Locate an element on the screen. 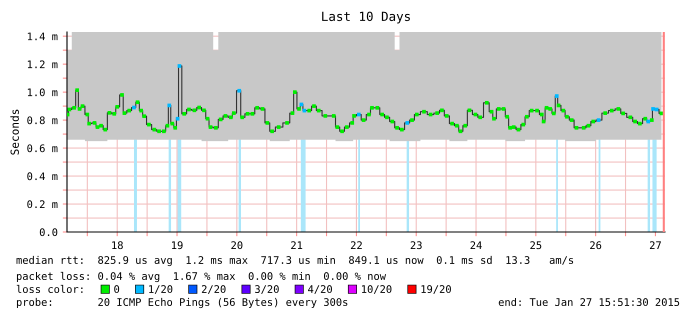  legend-title: loss color: is located at coordinates (49, 289).